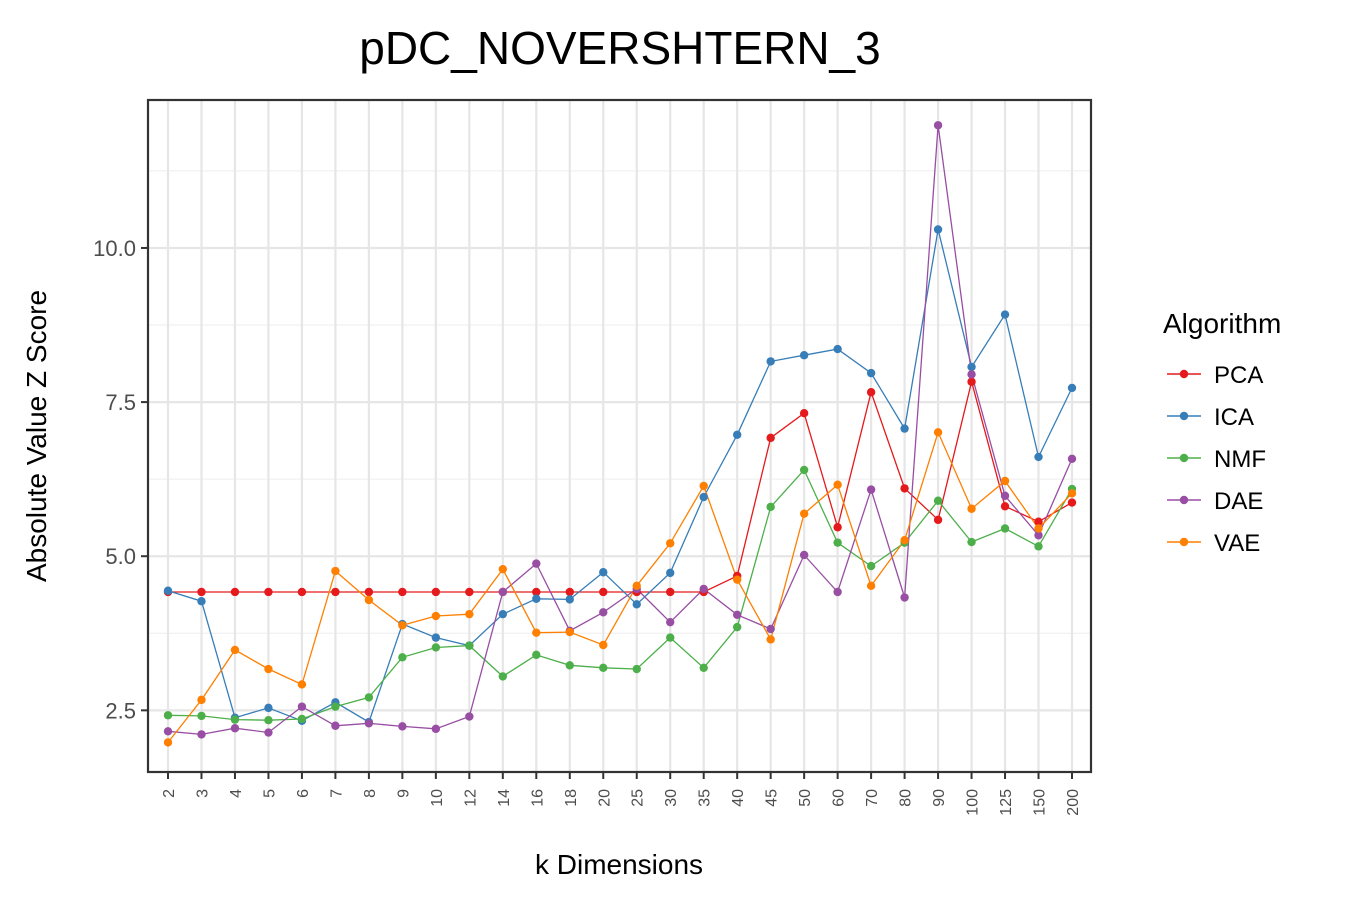  I want to click on x-tick-label: 125, so click(1006, 802).